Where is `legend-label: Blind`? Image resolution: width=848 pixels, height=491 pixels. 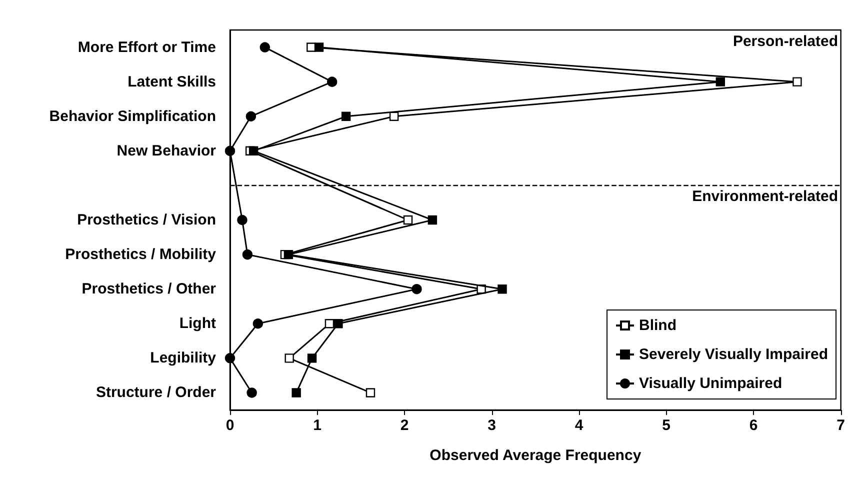
legend-label: Blind is located at coordinates (657, 325).